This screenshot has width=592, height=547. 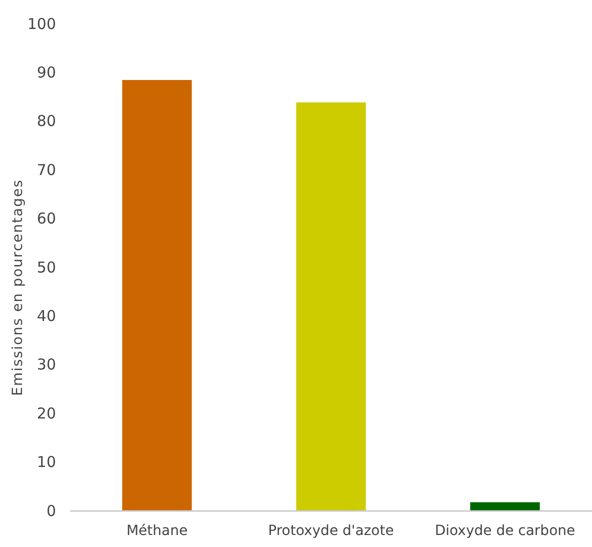 What do you see at coordinates (331, 530) in the screenshot?
I see `x-tick-label: Protoxyde d'azote` at bounding box center [331, 530].